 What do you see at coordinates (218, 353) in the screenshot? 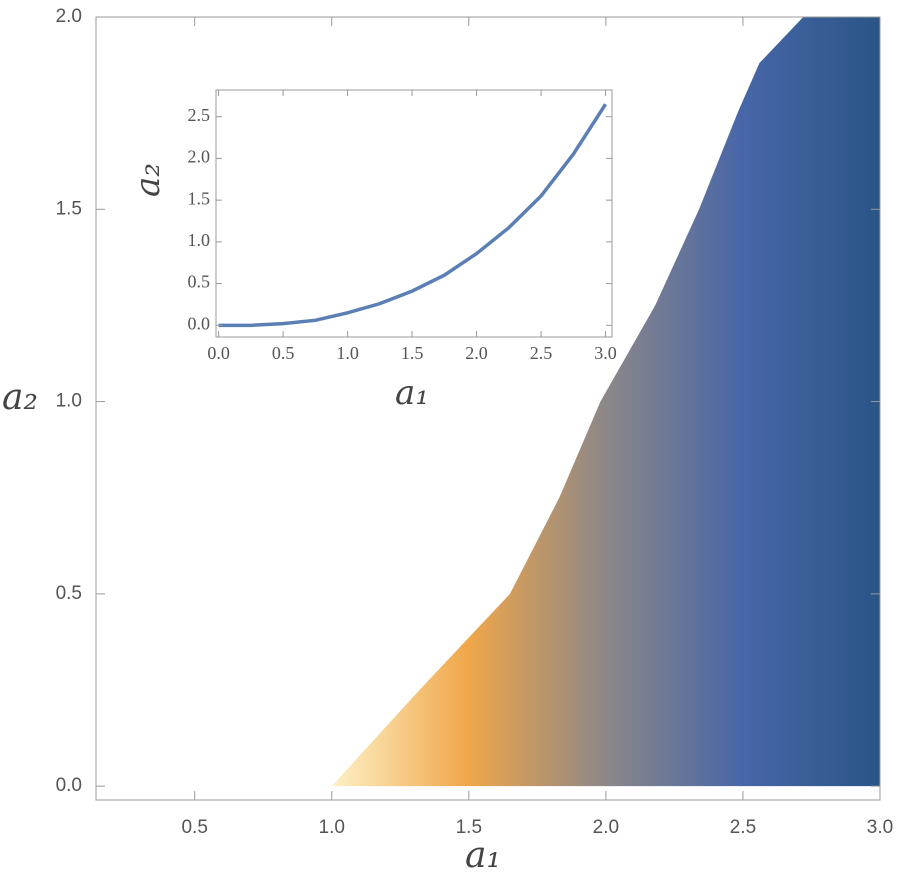
I see `x-tick-label: 0.0` at bounding box center [218, 353].